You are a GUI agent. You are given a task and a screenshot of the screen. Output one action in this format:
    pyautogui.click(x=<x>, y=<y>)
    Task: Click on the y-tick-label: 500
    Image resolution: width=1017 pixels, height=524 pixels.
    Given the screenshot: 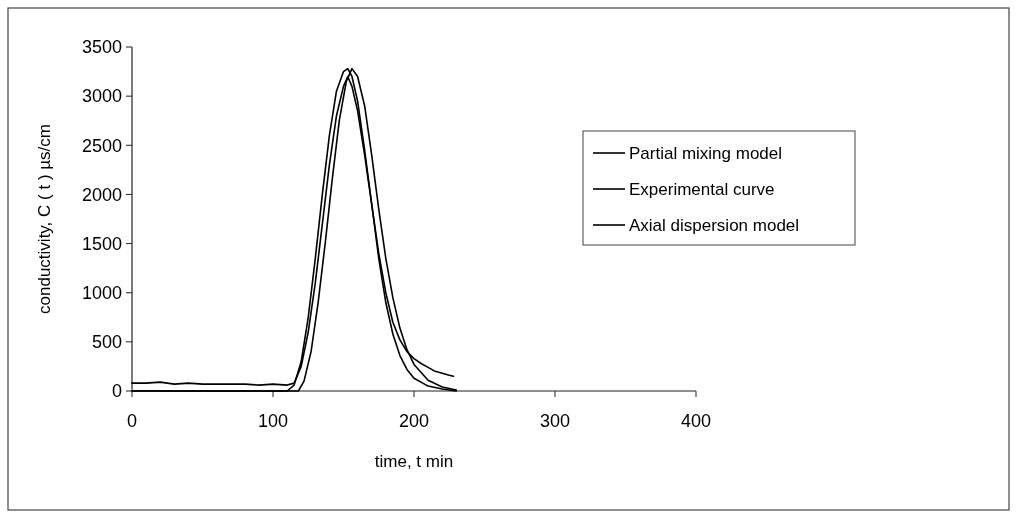 What is the action you would take?
    pyautogui.click(x=106, y=342)
    